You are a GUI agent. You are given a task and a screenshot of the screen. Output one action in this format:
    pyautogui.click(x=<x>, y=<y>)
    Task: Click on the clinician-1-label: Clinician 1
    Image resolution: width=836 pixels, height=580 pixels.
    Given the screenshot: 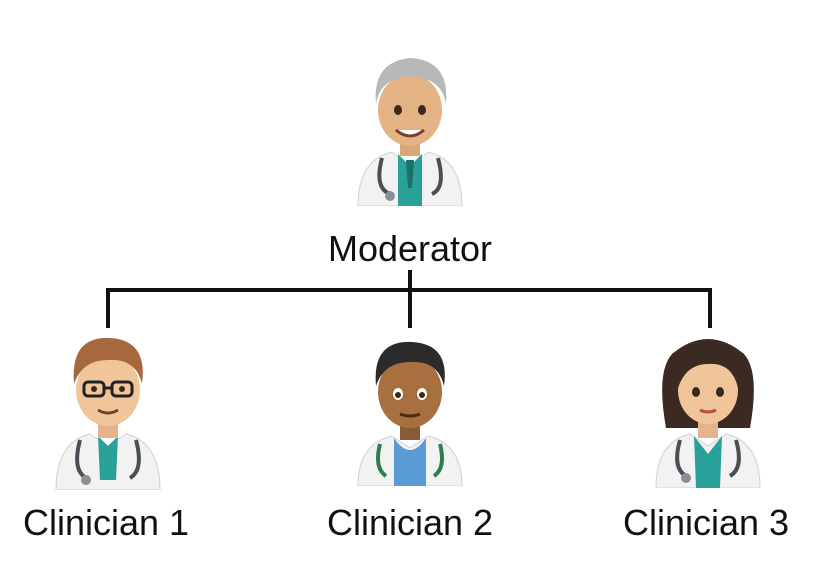 What is the action you would take?
    pyautogui.click(x=106, y=522)
    